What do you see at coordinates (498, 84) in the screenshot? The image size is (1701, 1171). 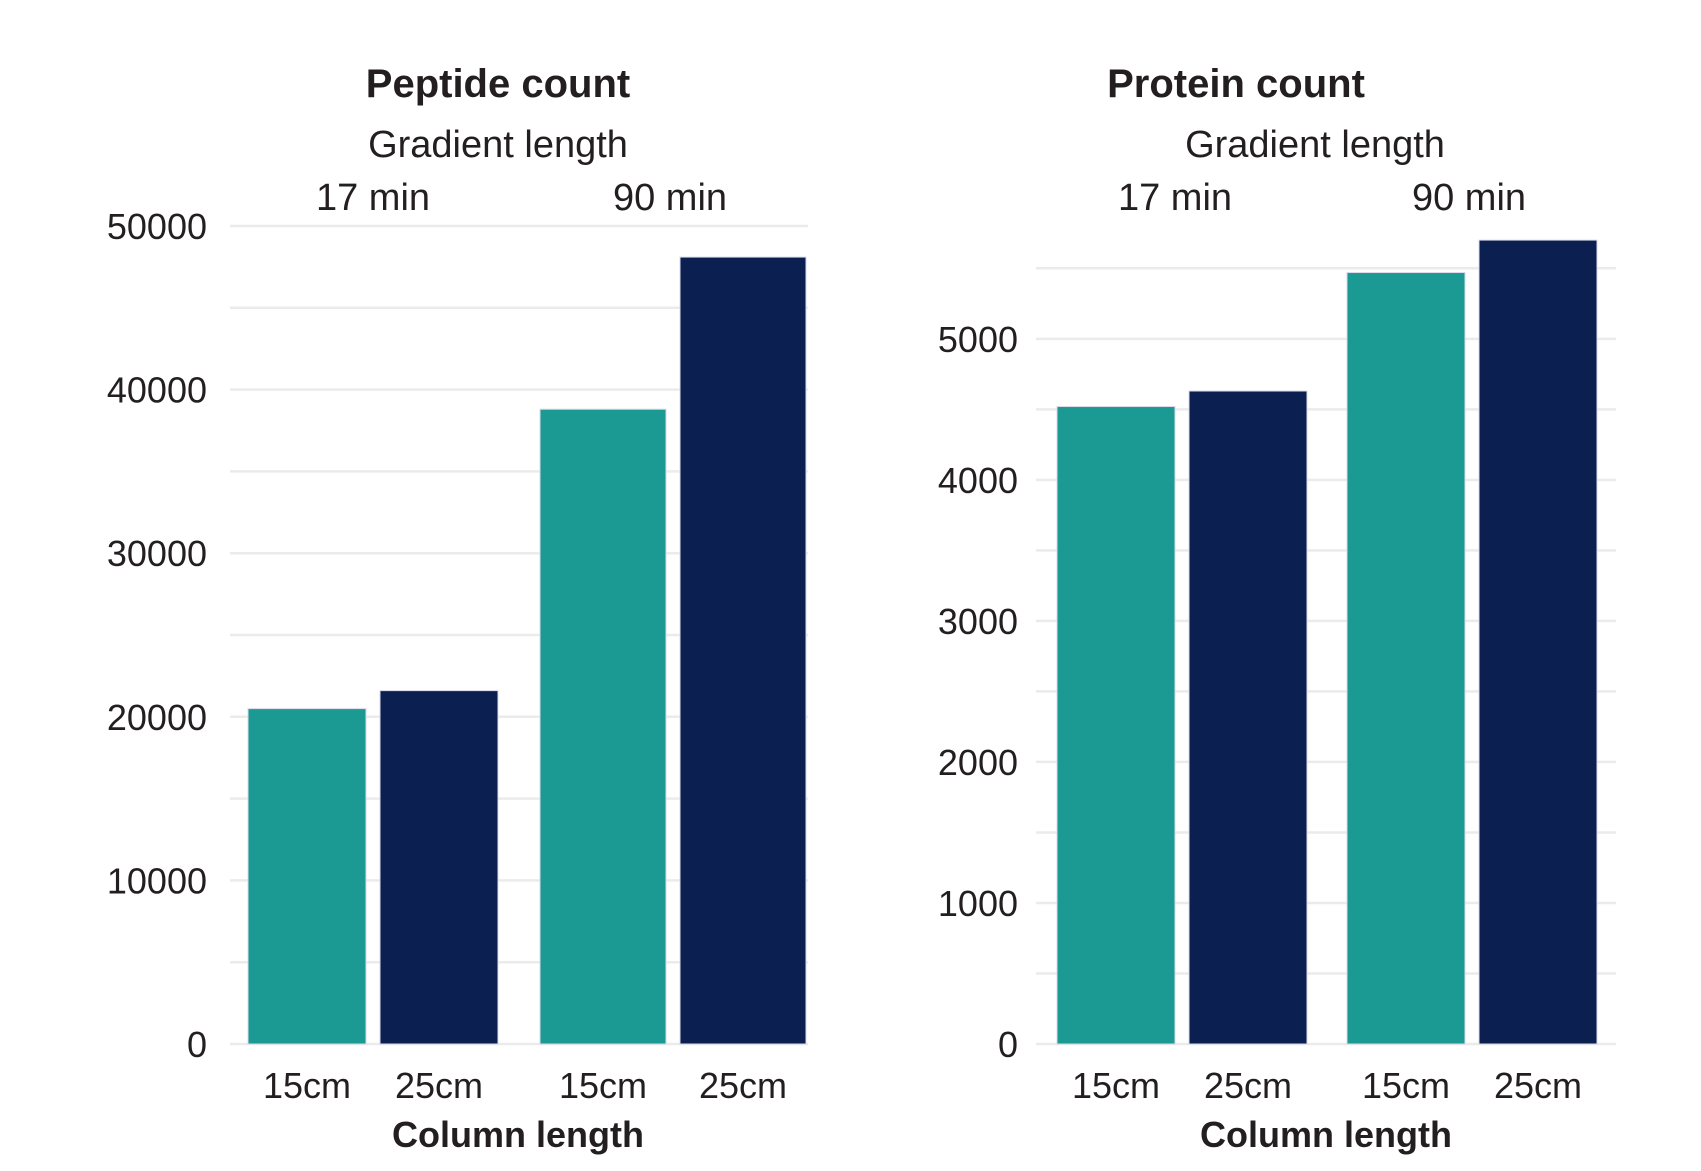 I see `chart-title: Peptide count` at bounding box center [498, 84].